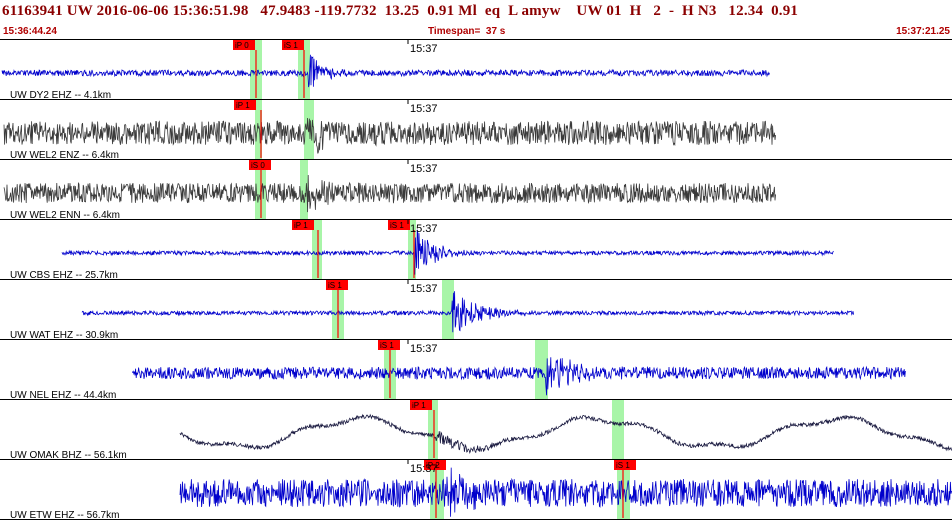 The width and height of the screenshot is (952, 520). I want to click on pick-label: iP 2, so click(433, 465).